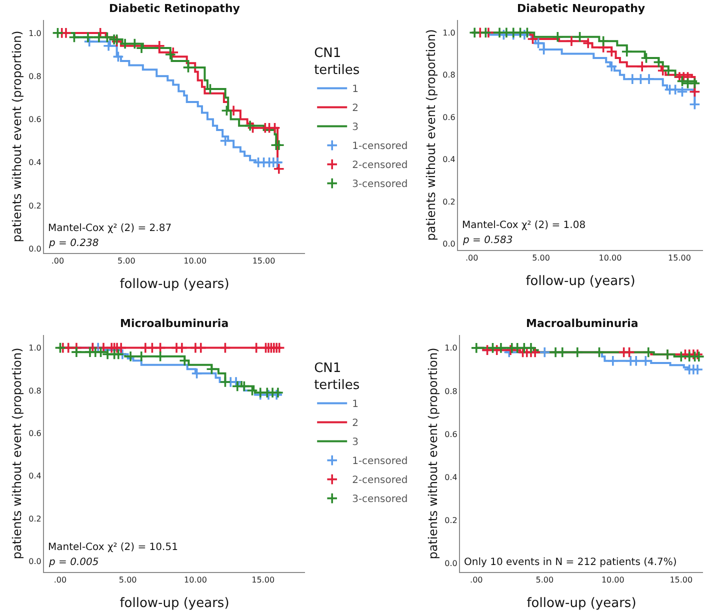 The height and width of the screenshot is (613, 709). I want to click on annotation: p = 0.238, so click(73, 243).